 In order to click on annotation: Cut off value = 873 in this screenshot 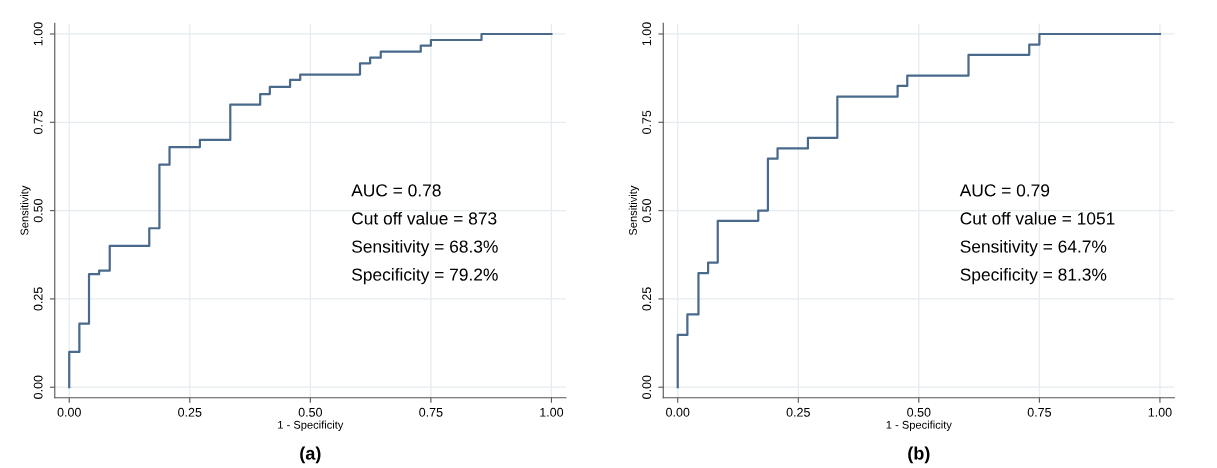, I will do `click(424, 218)`.